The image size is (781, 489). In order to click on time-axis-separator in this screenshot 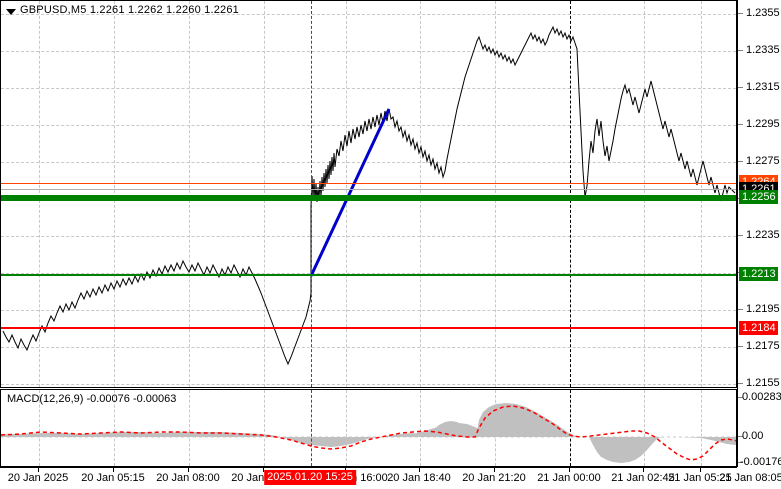, I will do `click(368, 467)`.